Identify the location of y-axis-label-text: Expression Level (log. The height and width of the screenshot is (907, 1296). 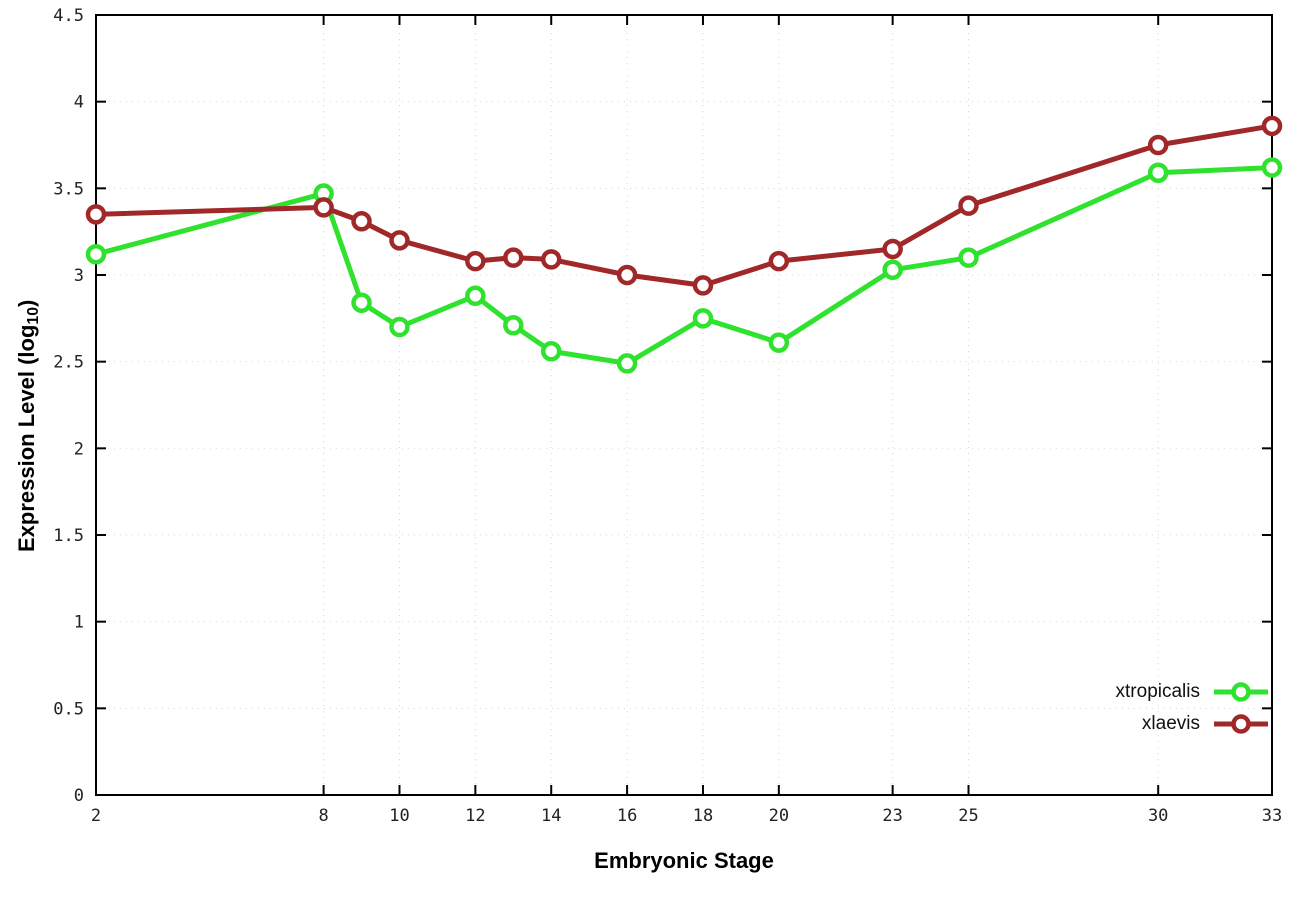
(26, 438).